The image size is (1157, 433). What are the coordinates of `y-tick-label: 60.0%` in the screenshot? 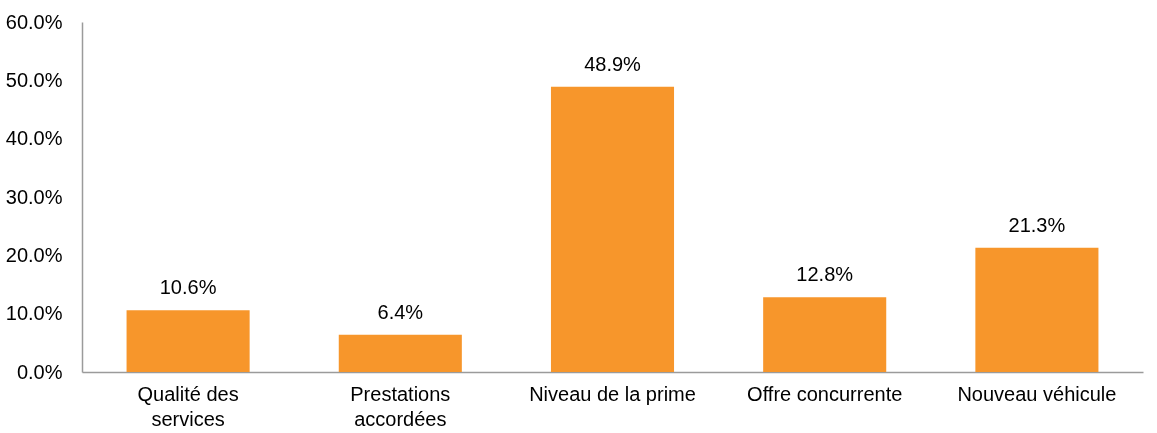 It's located at (34, 21).